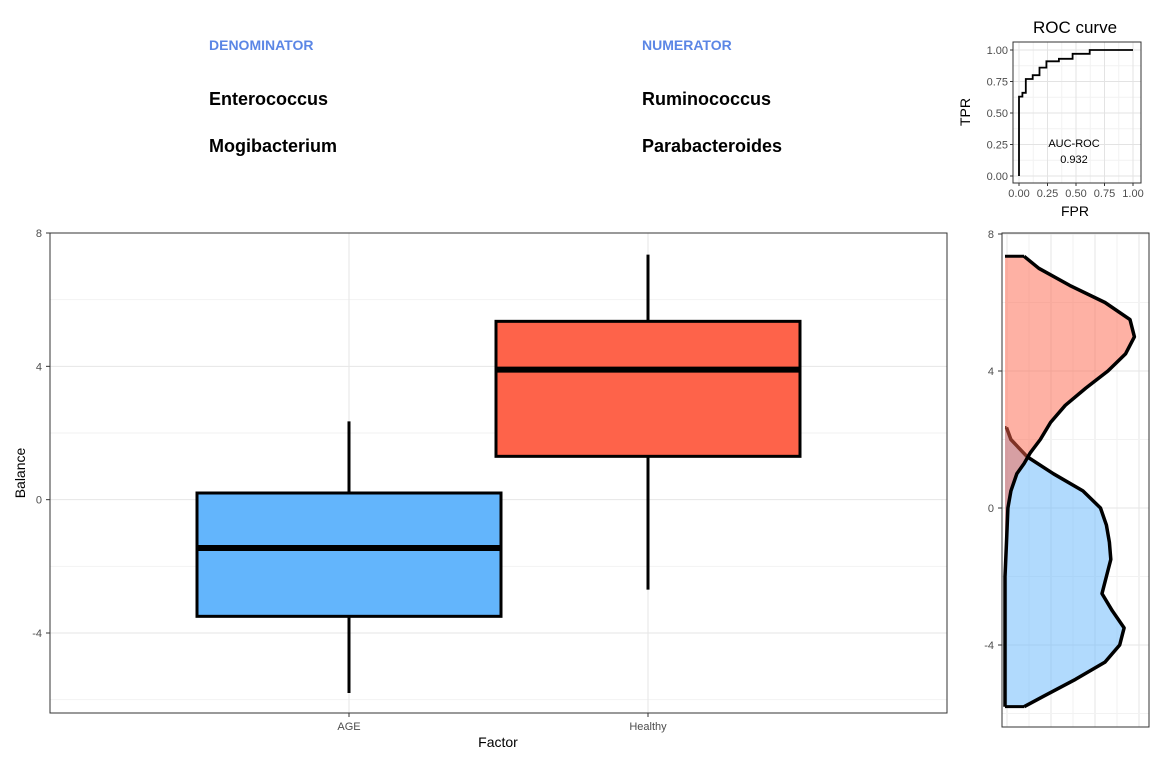 This screenshot has width=1157, height=768. I want to click on denominator-taxon-1: Enterococcus, so click(269, 99).